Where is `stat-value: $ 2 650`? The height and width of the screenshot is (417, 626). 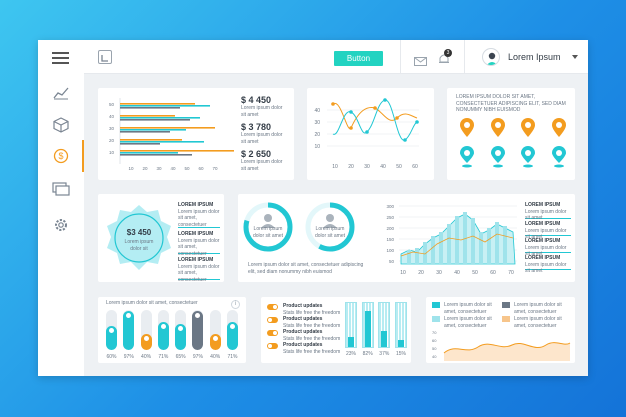
stat-value: $ 2 650 is located at coordinates (256, 154).